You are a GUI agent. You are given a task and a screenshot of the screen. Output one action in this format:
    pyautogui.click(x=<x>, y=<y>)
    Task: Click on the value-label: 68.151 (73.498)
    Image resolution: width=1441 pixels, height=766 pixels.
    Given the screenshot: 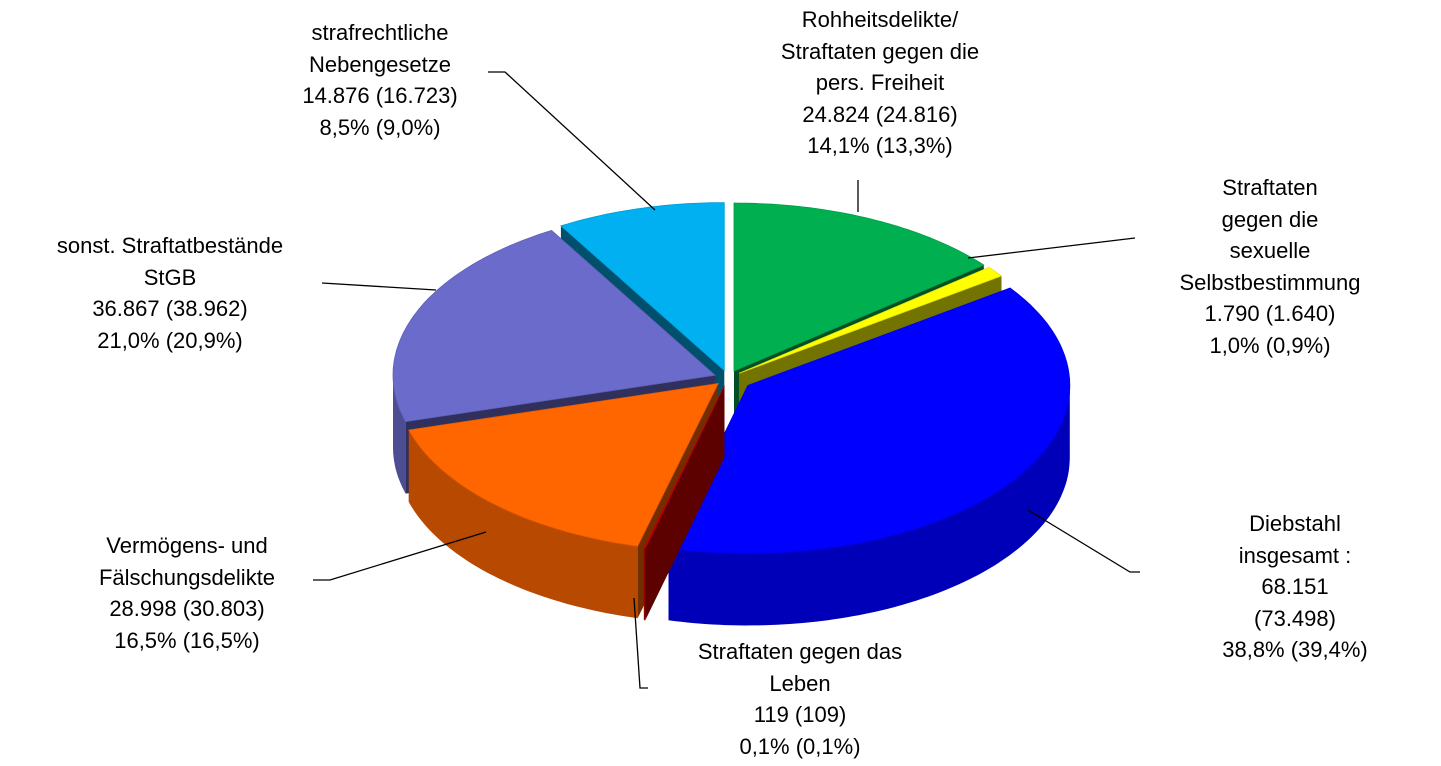 What is the action you would take?
    pyautogui.click(x=1295, y=602)
    